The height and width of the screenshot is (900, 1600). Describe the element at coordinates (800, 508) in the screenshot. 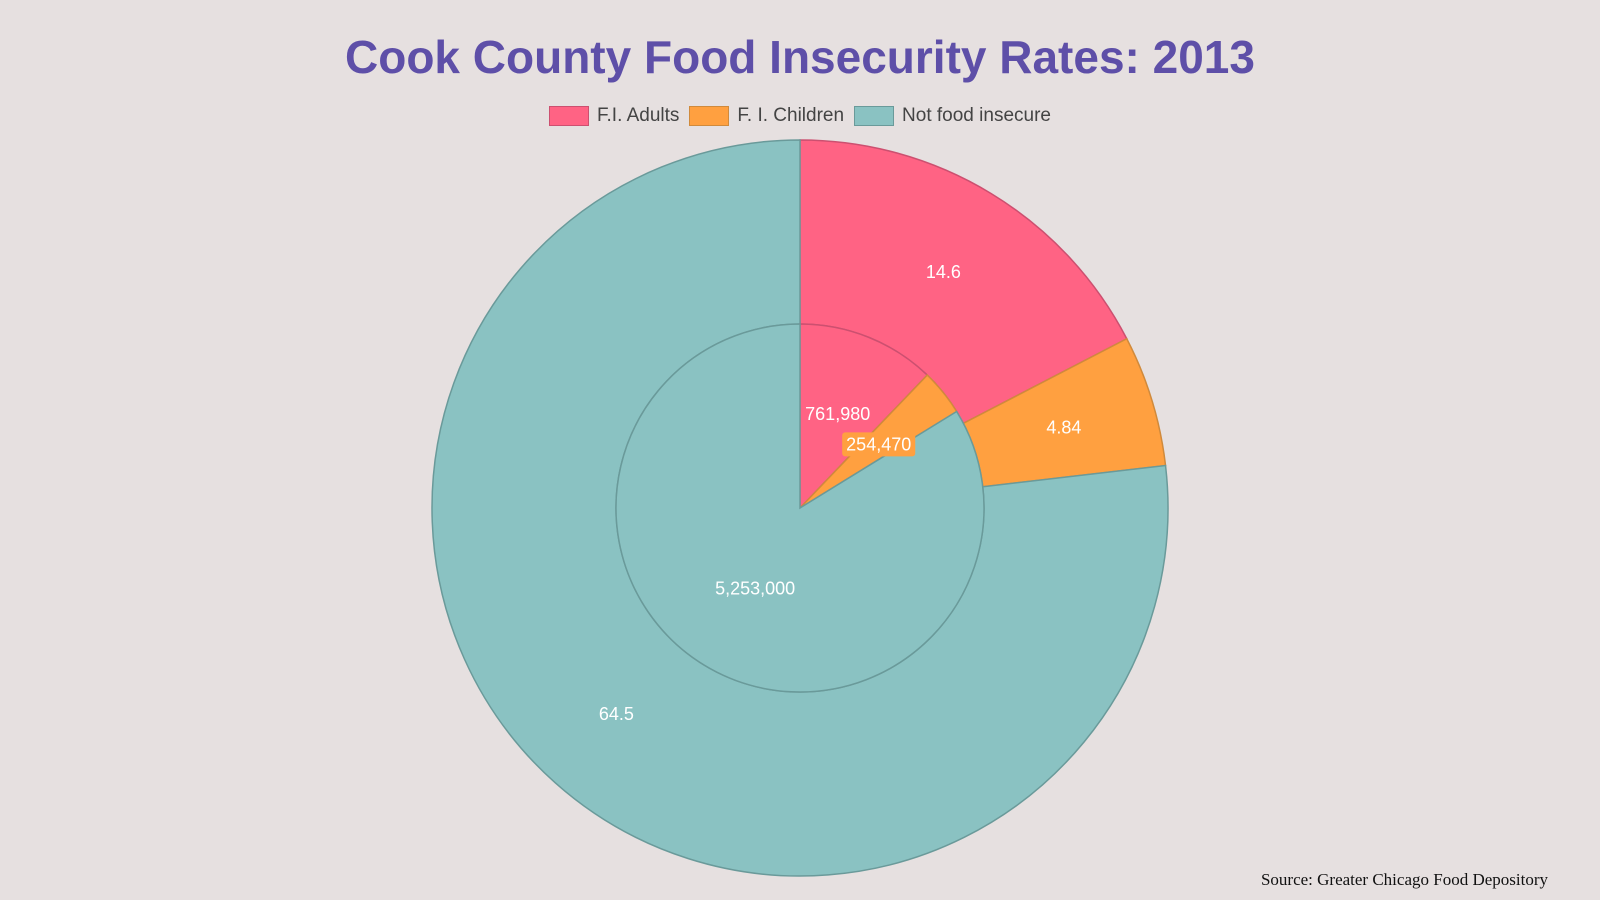

I see `inner-slice-not-insecure` at that location.